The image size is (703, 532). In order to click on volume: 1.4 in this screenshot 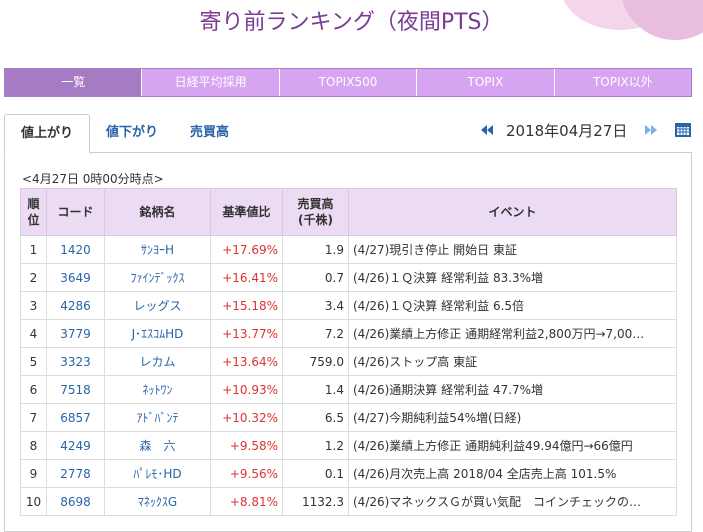, I will do `click(315, 389)`.